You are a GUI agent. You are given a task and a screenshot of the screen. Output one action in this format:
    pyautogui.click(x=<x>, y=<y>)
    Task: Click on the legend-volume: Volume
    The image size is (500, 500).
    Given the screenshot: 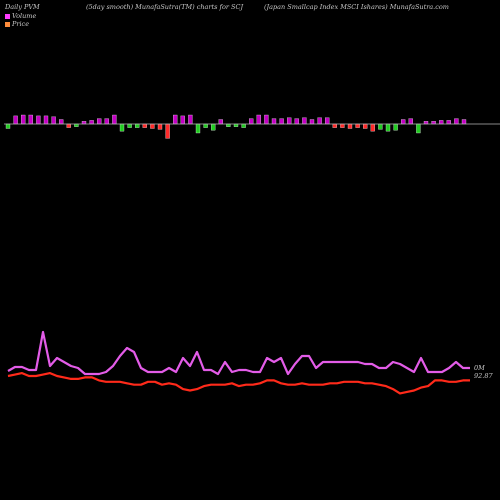 What is the action you would take?
    pyautogui.click(x=20, y=16)
    